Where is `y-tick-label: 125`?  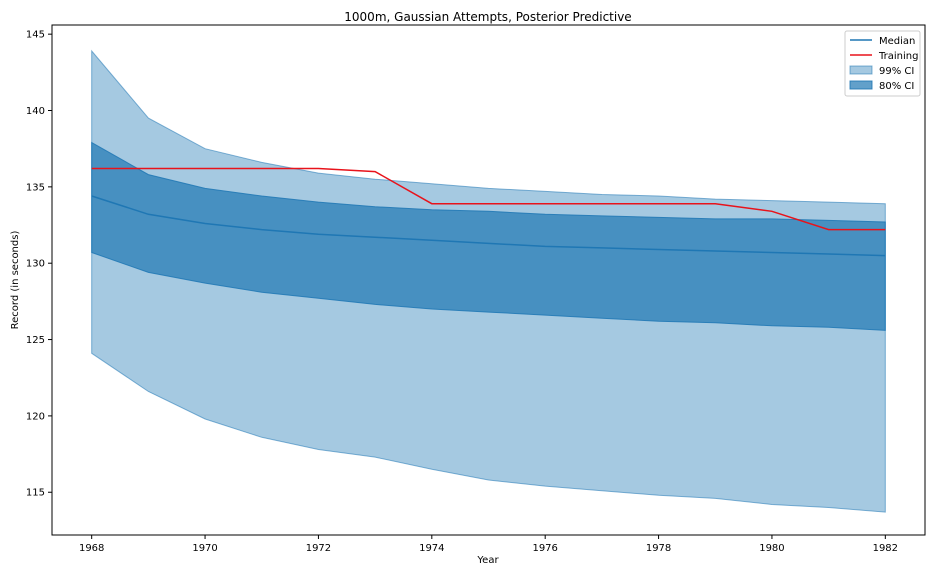 y-tick-label: 125 is located at coordinates (35, 340).